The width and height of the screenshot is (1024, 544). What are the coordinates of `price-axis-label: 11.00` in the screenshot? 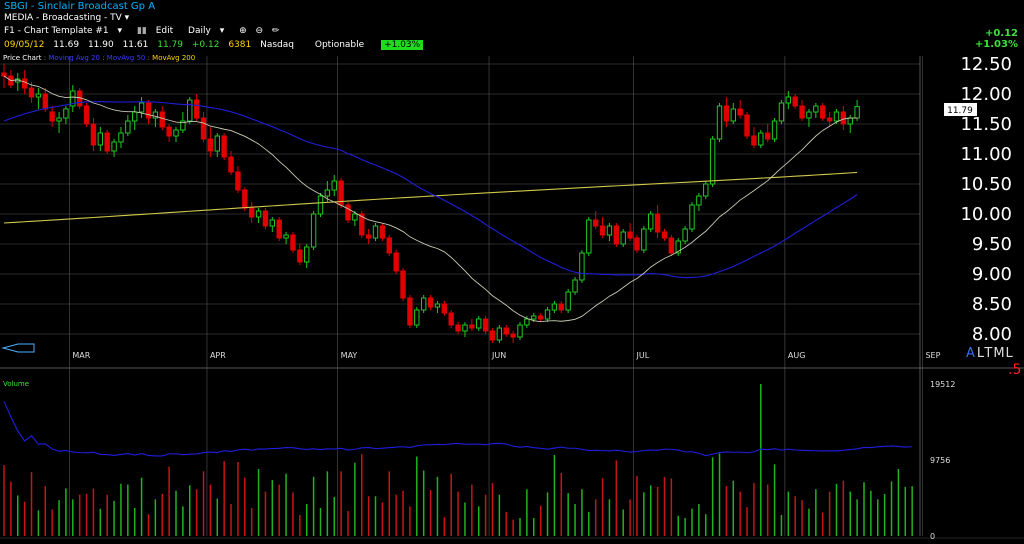 It's located at (986, 154).